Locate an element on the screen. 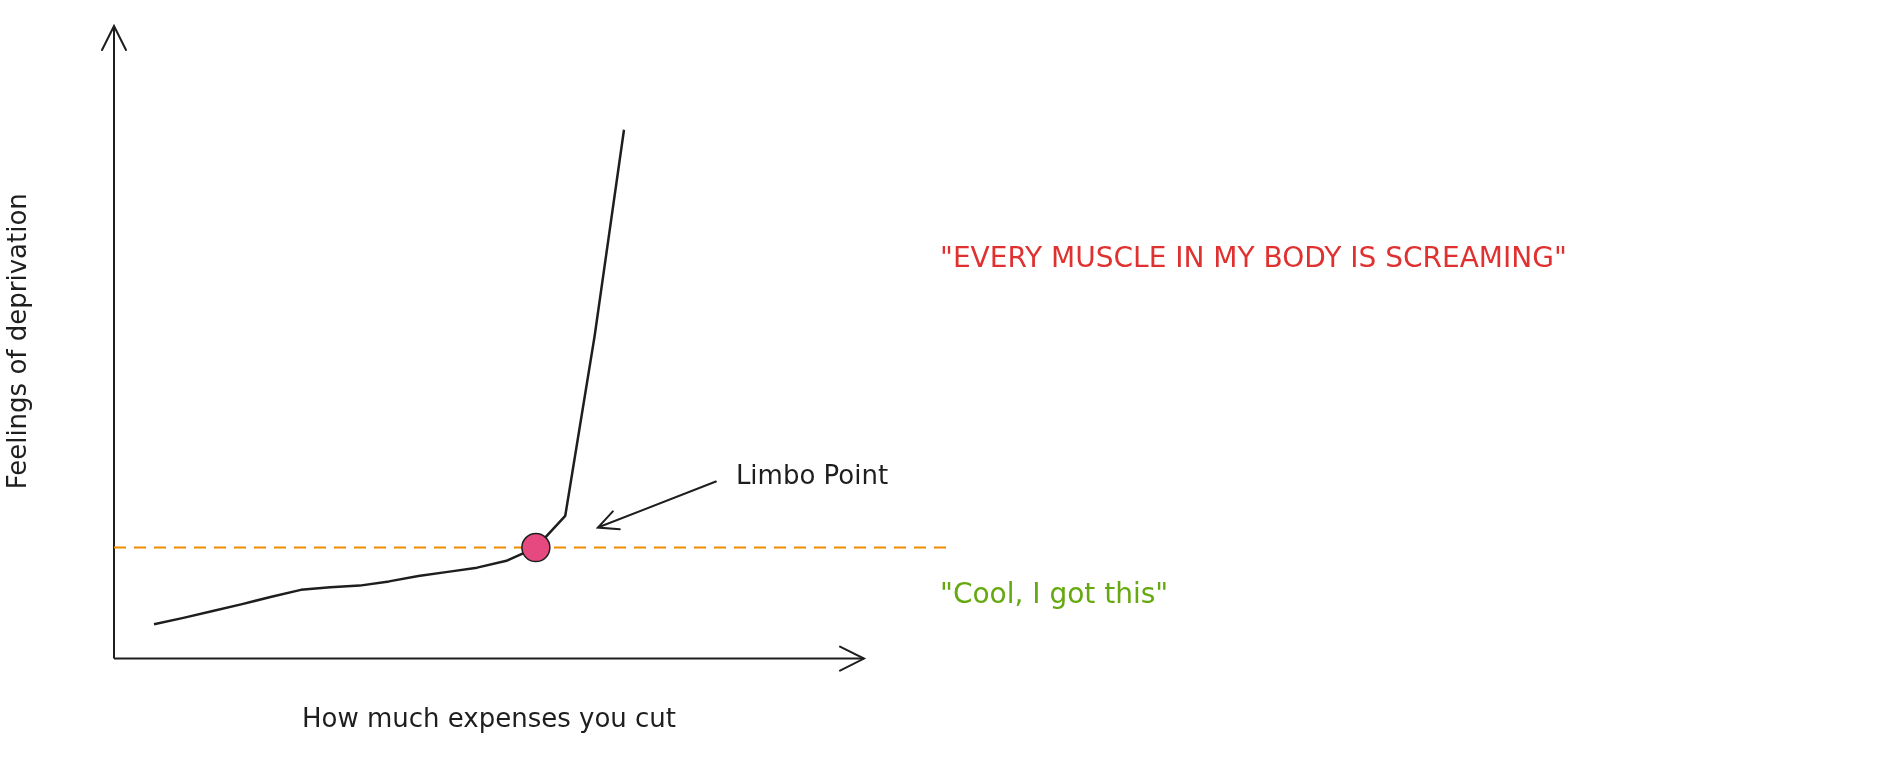 Image resolution: width=1882 pixels, height=779 pixels. y-axis-title: Feelings of deprivation is located at coordinates (17, 341).